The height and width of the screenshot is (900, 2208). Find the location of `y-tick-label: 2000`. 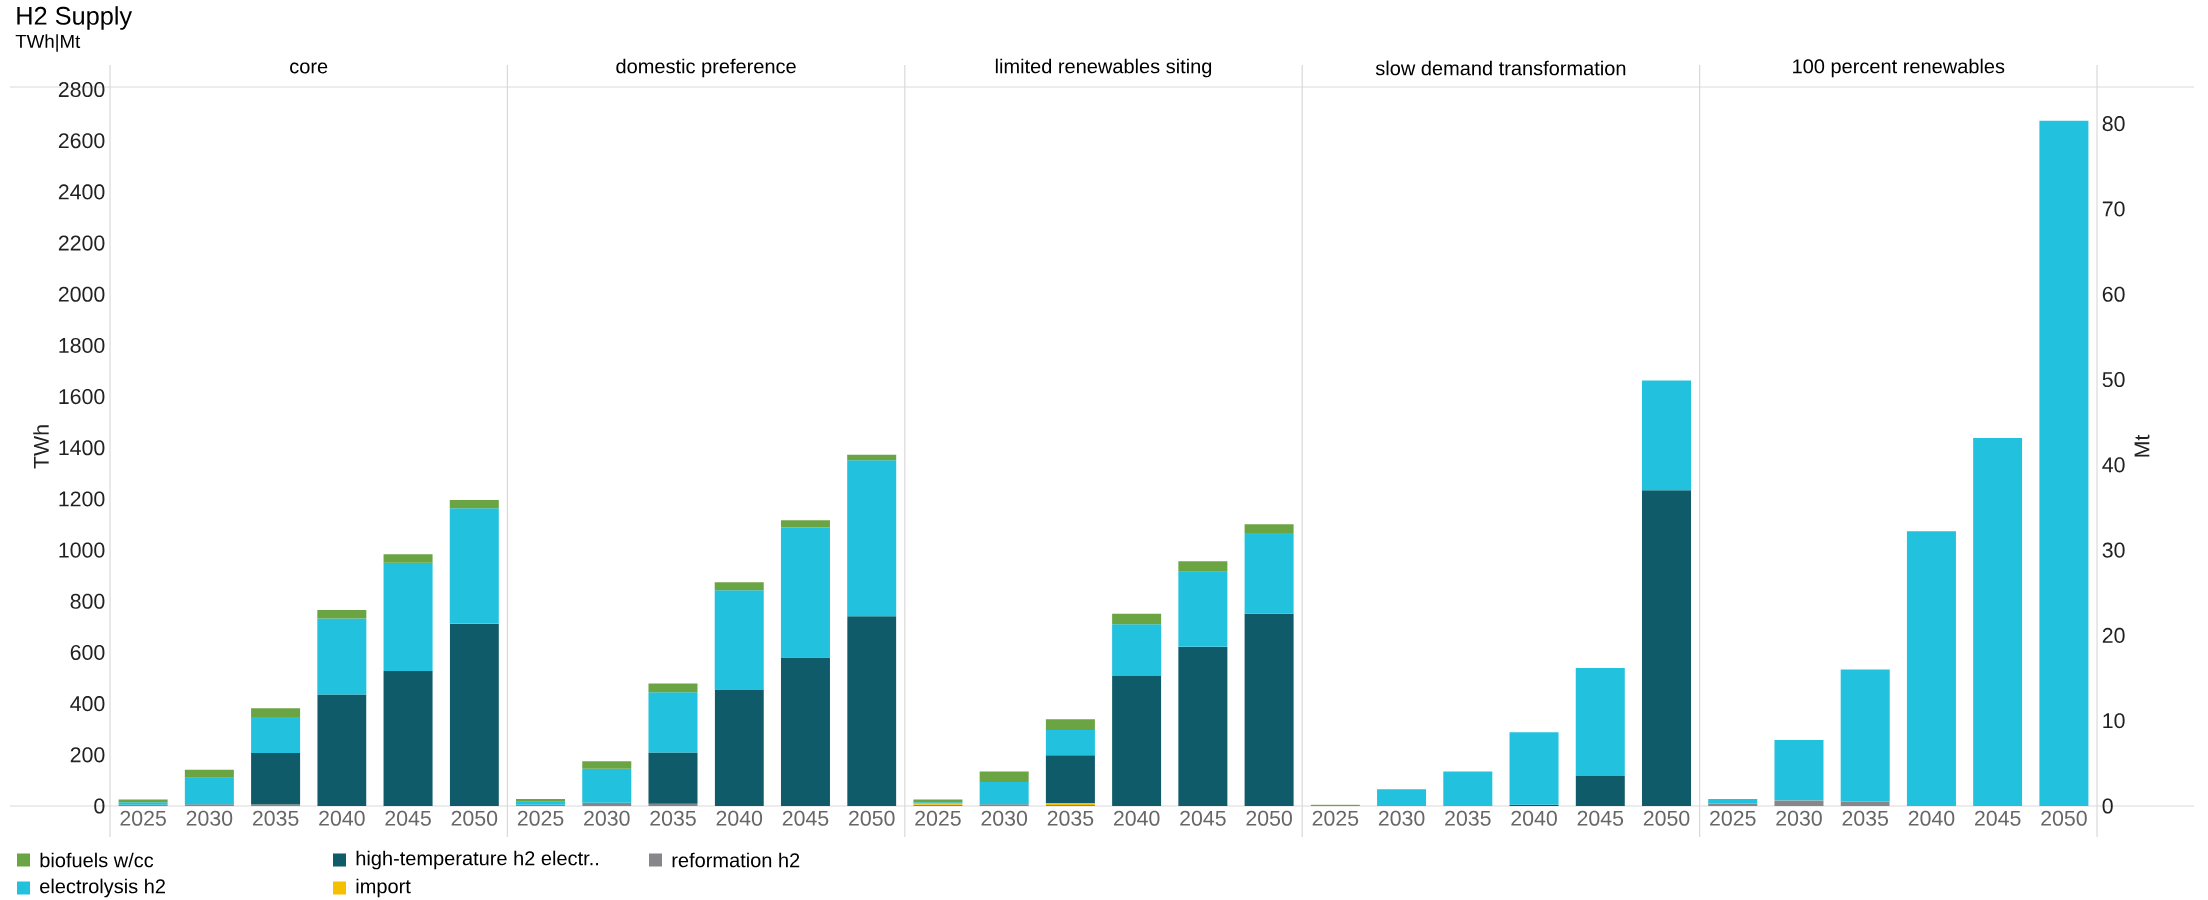

y-tick-label: 2000 is located at coordinates (81, 294).